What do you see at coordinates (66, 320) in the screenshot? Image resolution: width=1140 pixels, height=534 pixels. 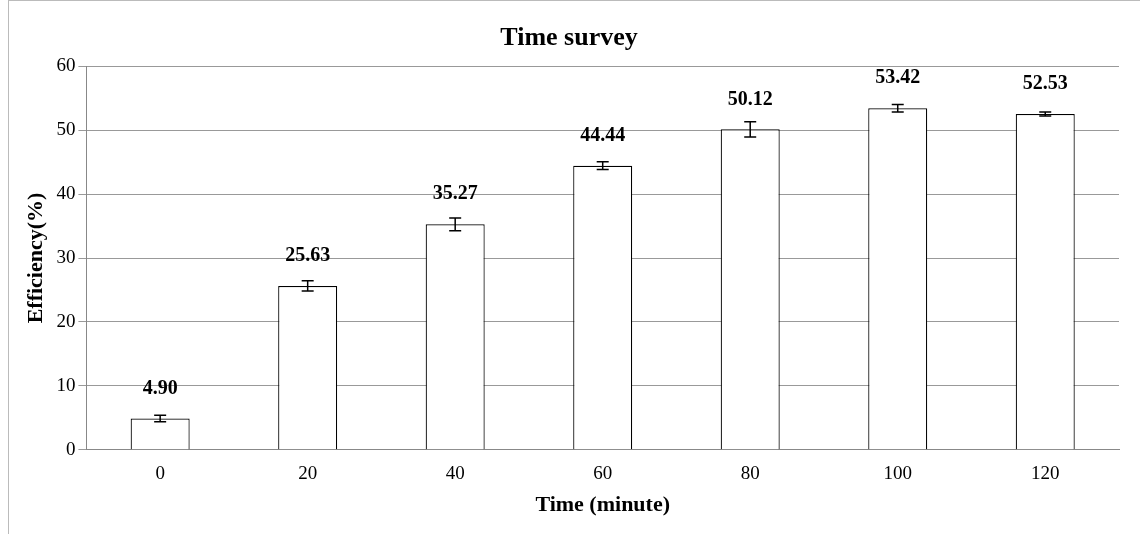 I see `y-tick-label: 20` at bounding box center [66, 320].